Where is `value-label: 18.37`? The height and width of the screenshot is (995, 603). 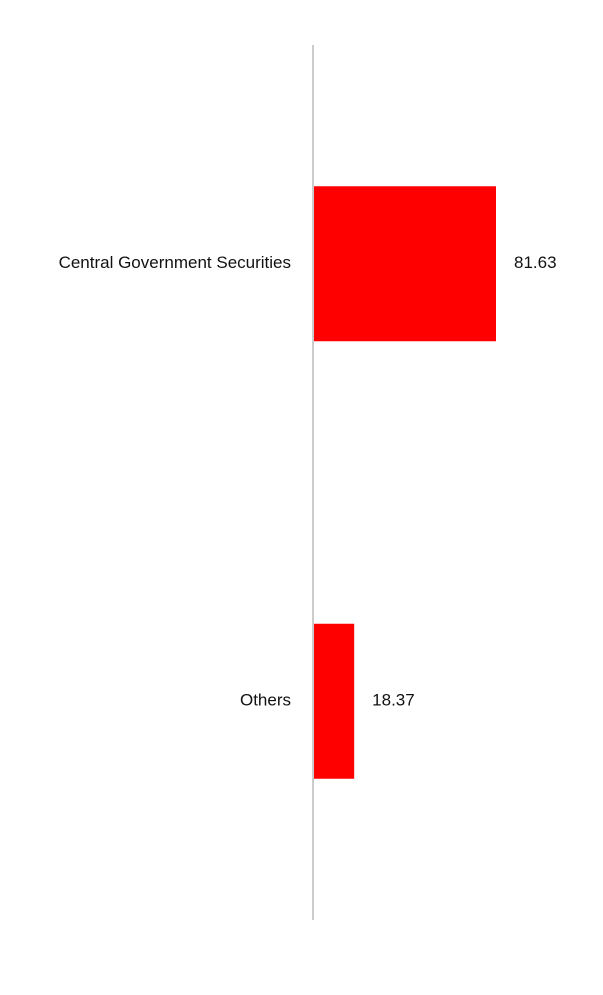
value-label: 18.37 is located at coordinates (393, 700).